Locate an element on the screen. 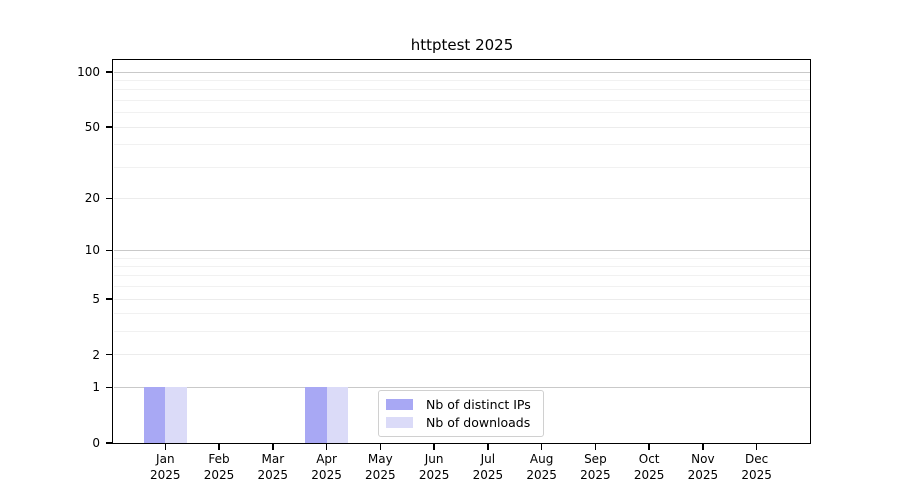 Image resolution: width=900 pixels, height=500 pixels. x-tick-label: Apr 2025 is located at coordinates (327, 467).